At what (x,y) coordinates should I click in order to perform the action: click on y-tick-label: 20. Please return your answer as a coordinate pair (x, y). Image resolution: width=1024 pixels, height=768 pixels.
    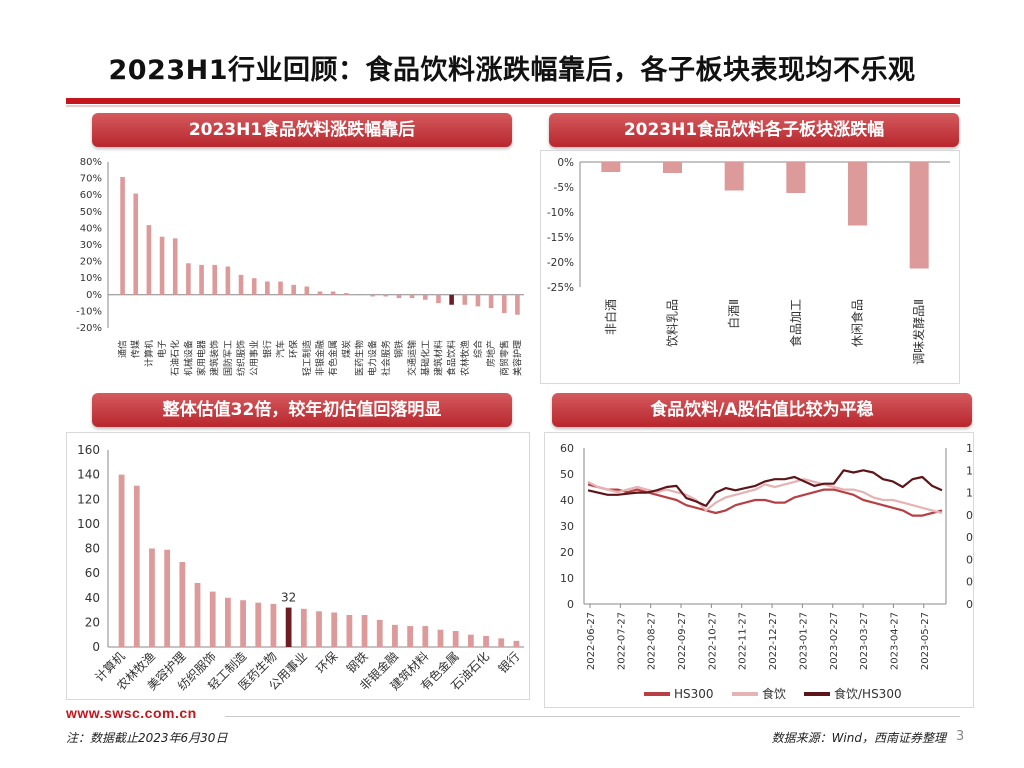
    Looking at the image, I should click on (92, 622).